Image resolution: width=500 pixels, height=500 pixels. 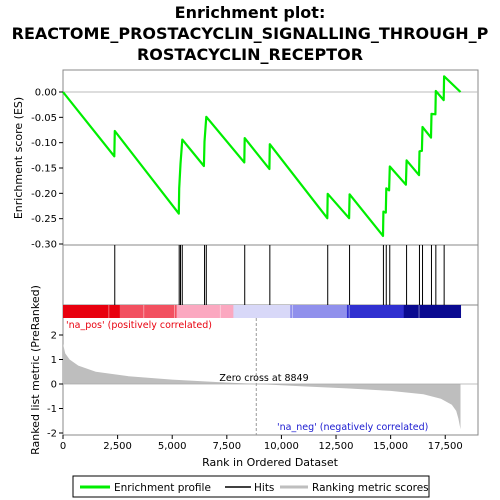 What do you see at coordinates (250, 12) in the screenshot?
I see `title-line-1: Enrichment plot:` at bounding box center [250, 12].